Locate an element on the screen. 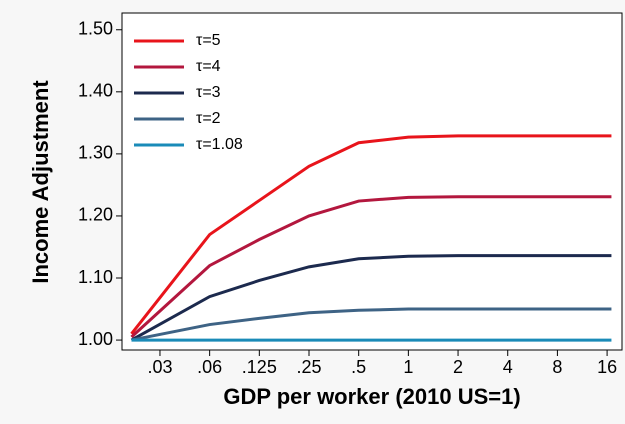 The height and width of the screenshot is (424, 625). y-tick-label: 1.00 is located at coordinates (95, 339).